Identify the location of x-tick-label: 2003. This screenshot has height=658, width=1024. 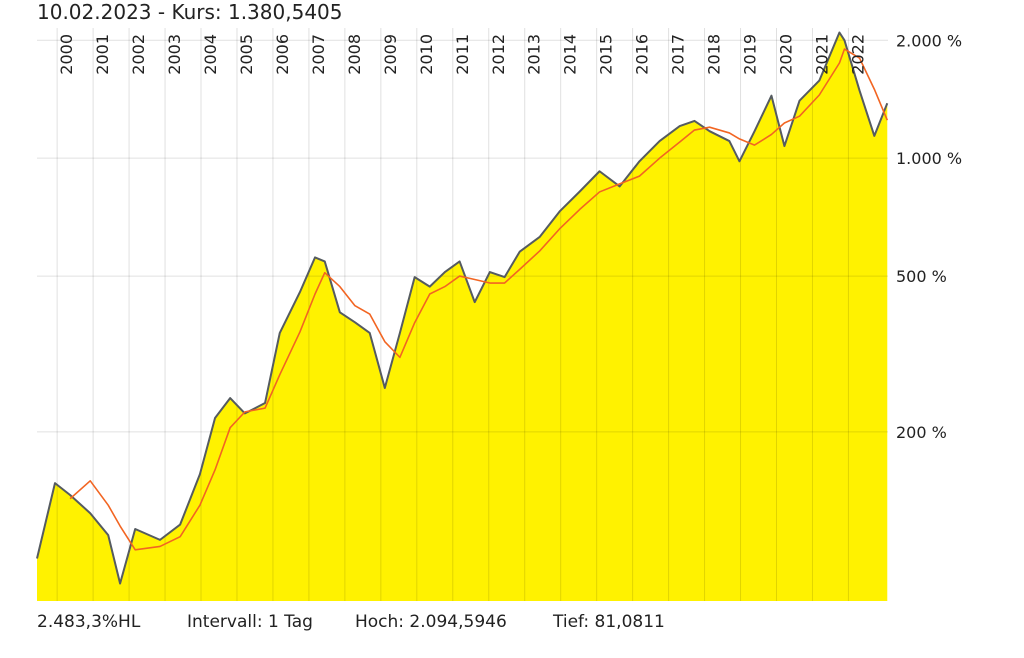
(174, 54).